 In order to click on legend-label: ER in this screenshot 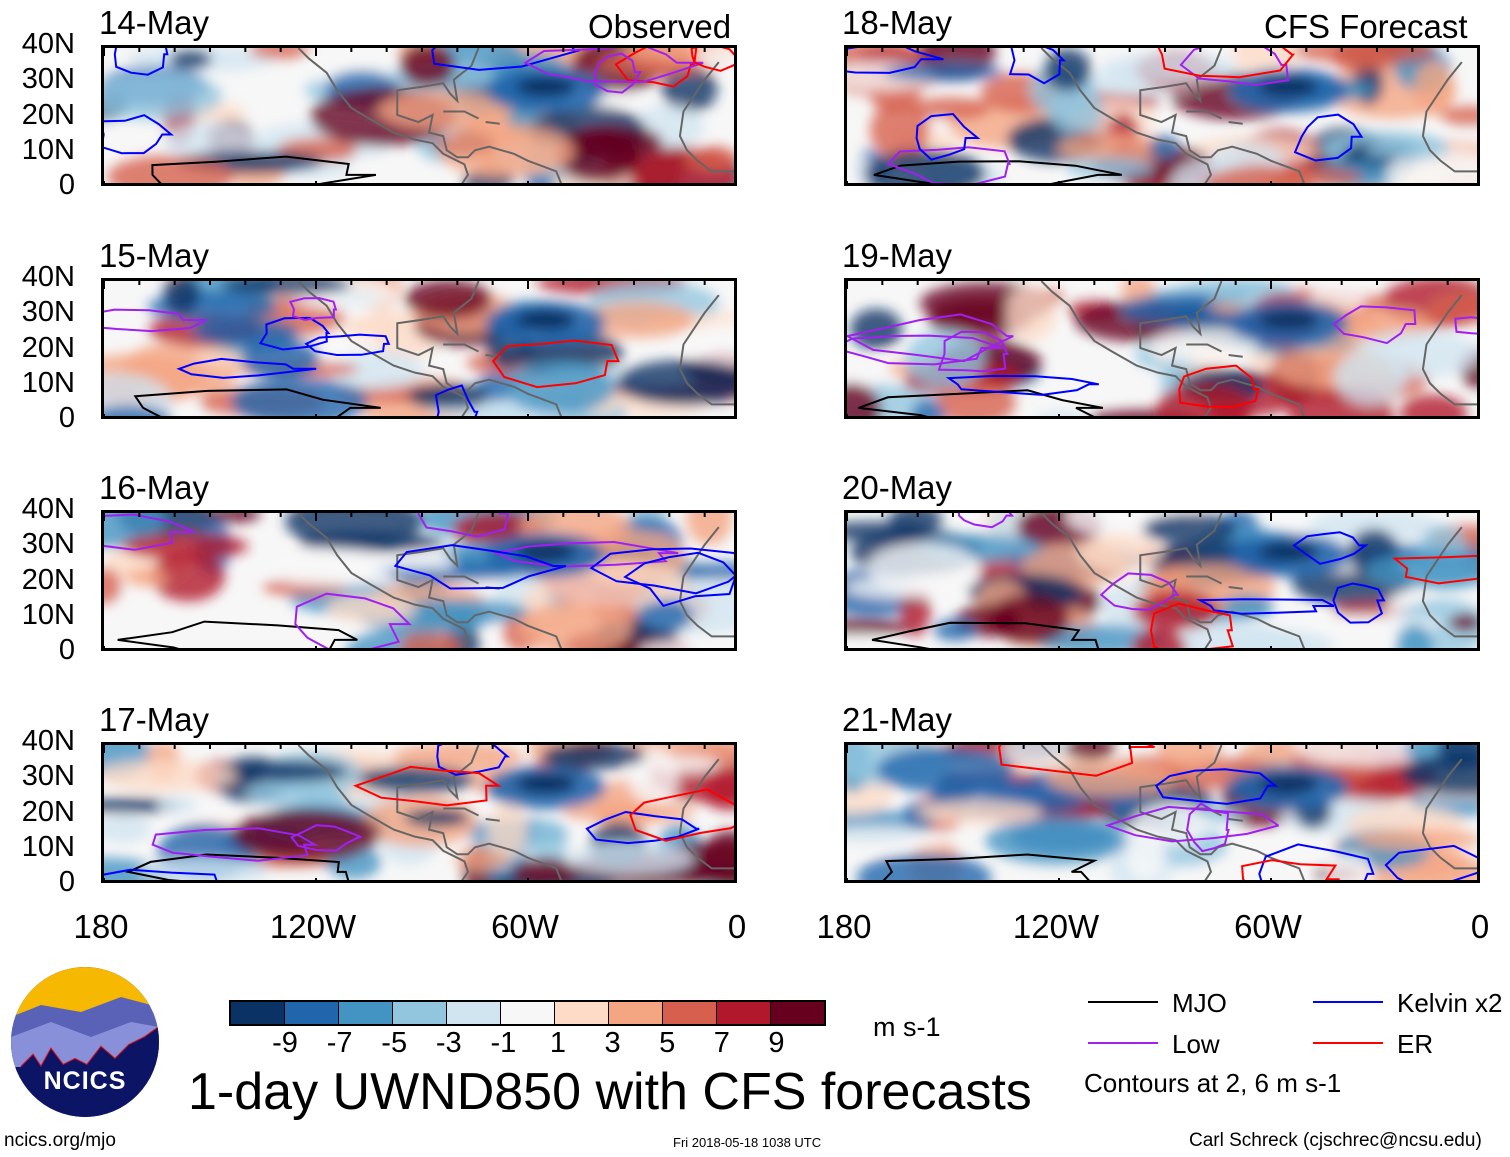, I will do `click(1415, 1044)`.